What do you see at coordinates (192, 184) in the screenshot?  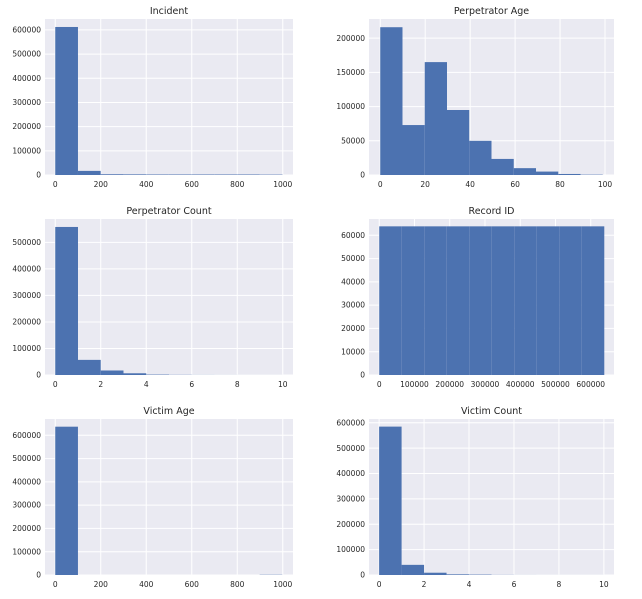 I see `x-tick-label: 600` at bounding box center [192, 184].